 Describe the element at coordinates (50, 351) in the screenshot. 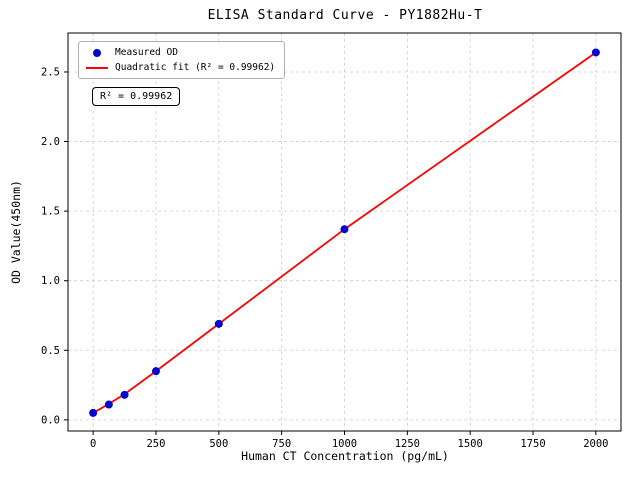

I see `svg-text: 0.5` at that location.